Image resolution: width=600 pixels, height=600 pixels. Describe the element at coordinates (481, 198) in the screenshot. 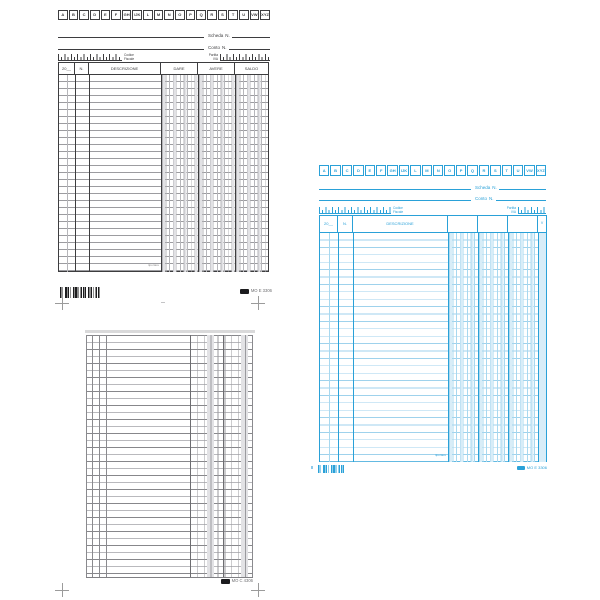

I see `conto-label: Conto` at that location.